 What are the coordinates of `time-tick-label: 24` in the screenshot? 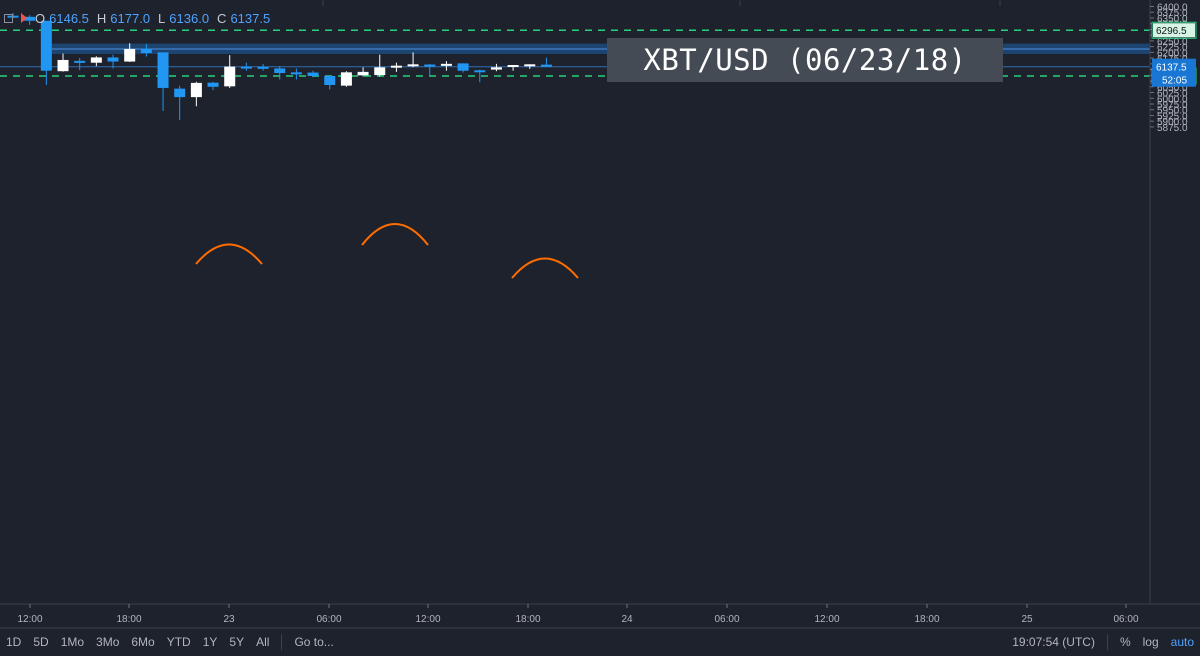 It's located at (627, 619).